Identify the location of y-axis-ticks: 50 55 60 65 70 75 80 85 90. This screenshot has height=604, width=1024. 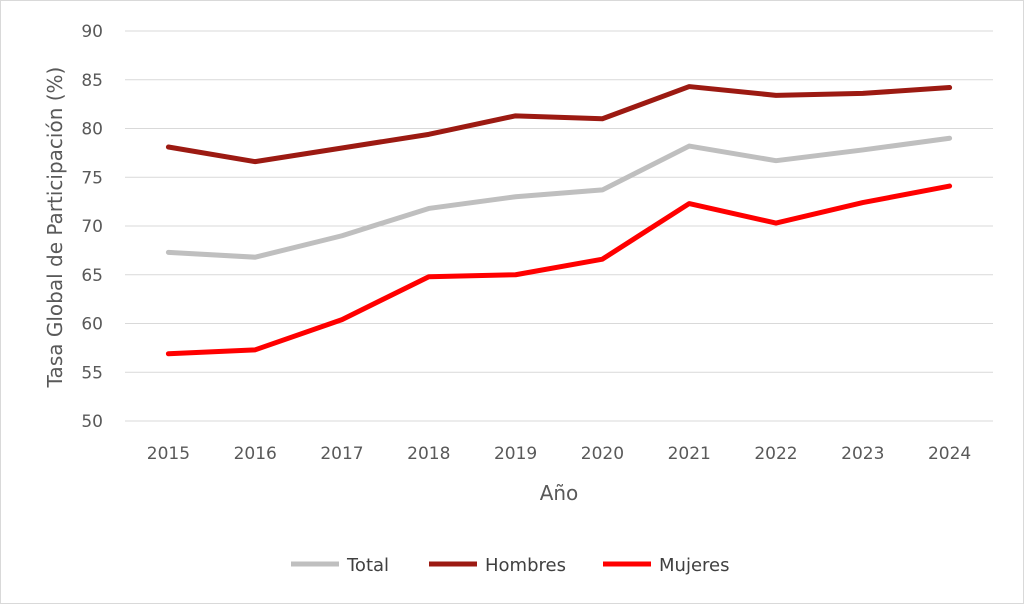
(92, 227).